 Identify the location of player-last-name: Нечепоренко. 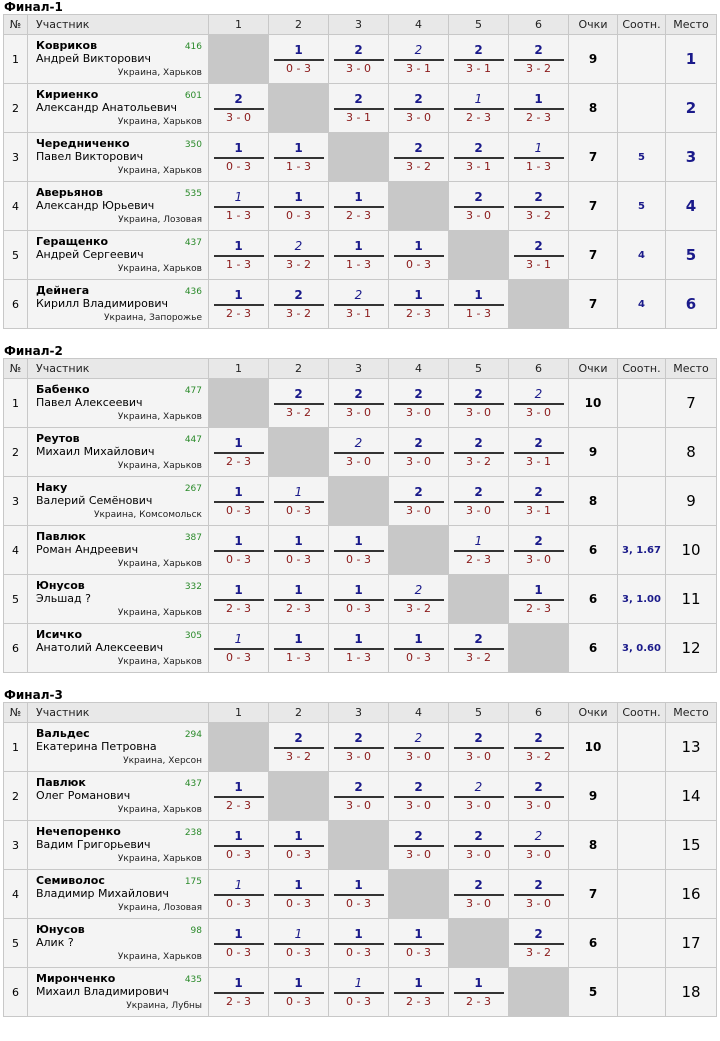
(78, 831).